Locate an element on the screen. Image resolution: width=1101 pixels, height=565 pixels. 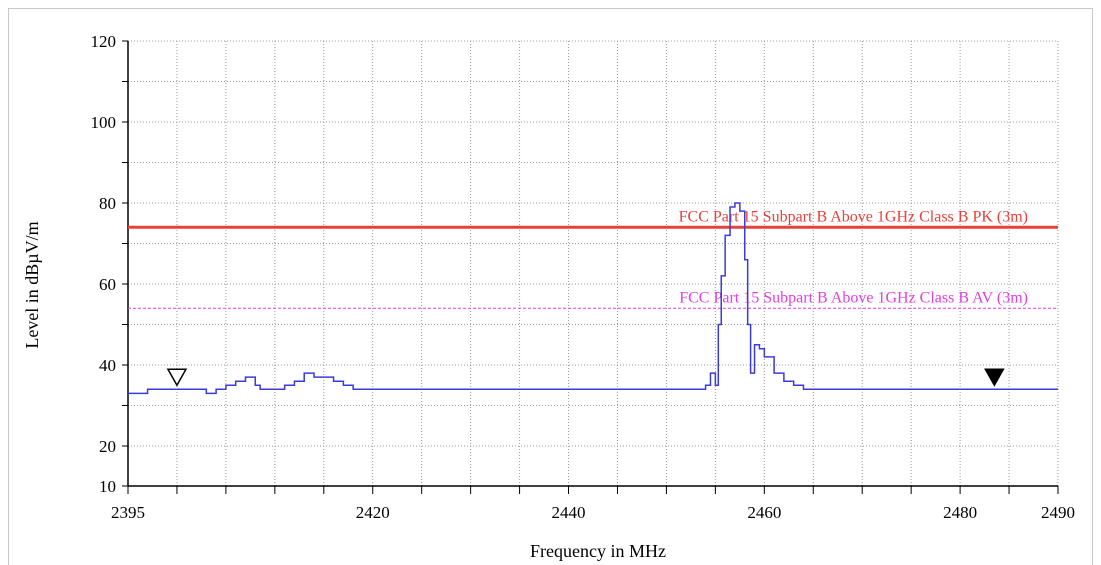
x-tick-label: 2395 is located at coordinates (128, 512).